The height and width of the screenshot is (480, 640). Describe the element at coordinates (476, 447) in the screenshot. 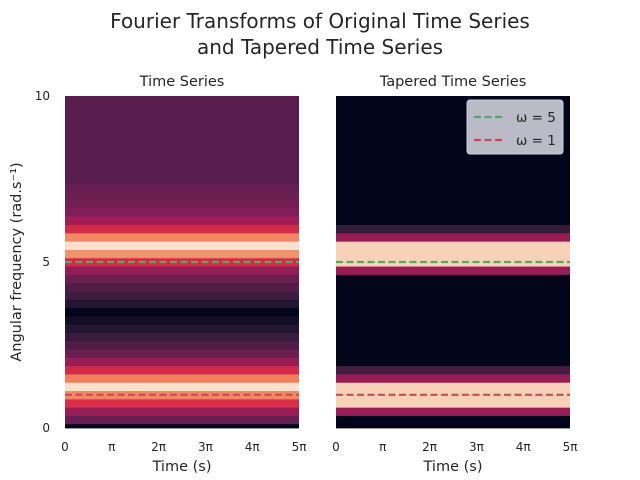

I see `x-tick-label: 3π` at that location.